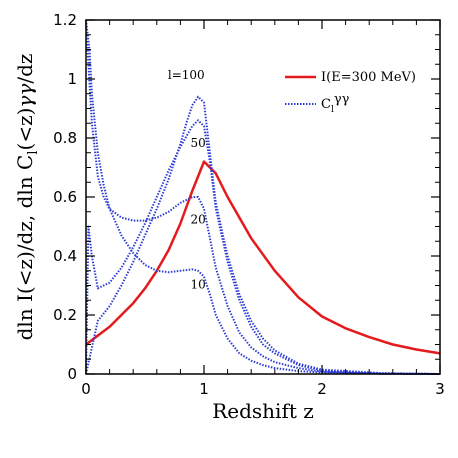 Image resolution: width=458 pixels, height=458 pixels. What do you see at coordinates (65, 256) in the screenshot?
I see `y-tick-label-2: 0.4` at bounding box center [65, 256].